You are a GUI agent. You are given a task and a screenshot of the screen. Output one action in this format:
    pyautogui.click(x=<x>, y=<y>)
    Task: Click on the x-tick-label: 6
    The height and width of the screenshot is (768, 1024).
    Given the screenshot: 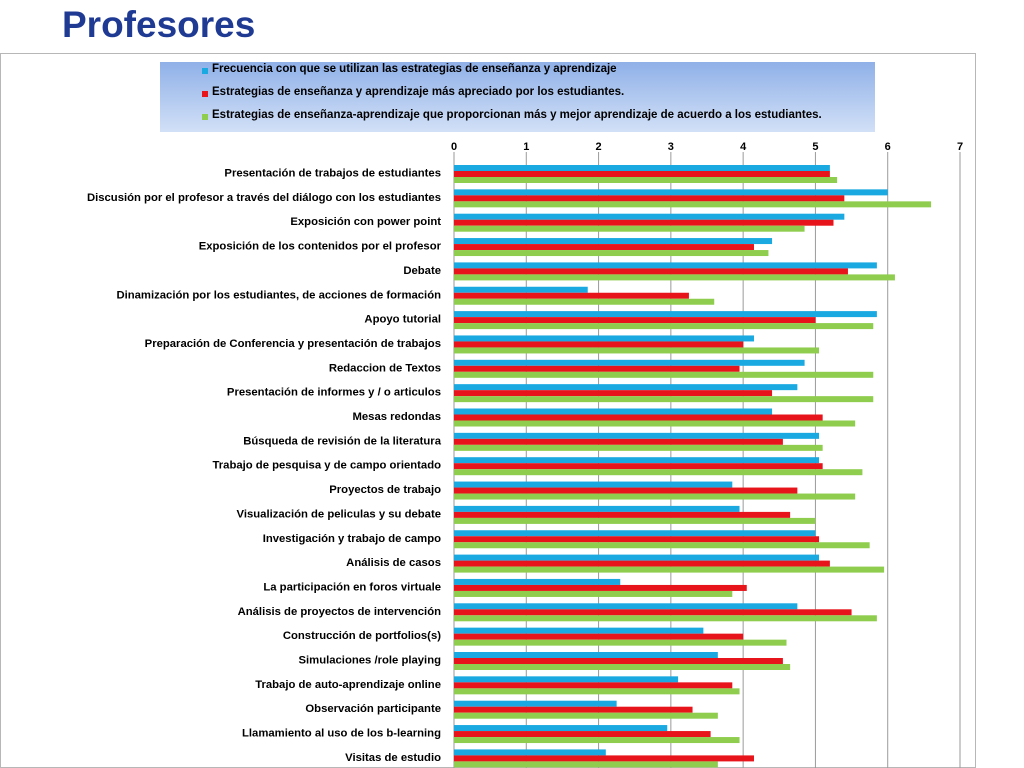 What is the action you would take?
    pyautogui.click(x=888, y=147)
    